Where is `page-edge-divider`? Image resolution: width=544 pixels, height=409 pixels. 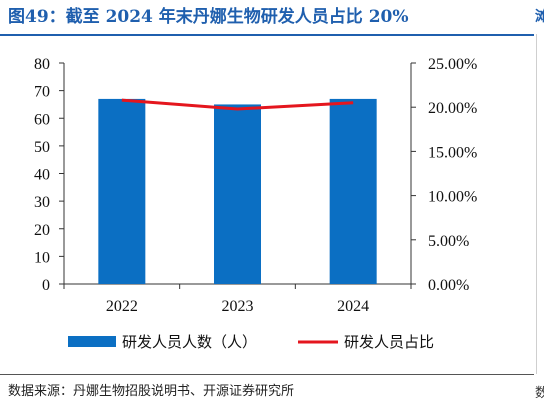
page-edge-divider is located at coordinates (536, 204).